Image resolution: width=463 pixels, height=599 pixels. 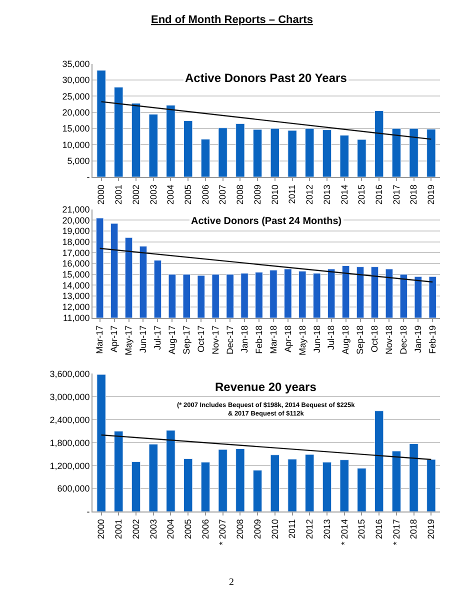 I want to click on x-tick-label: Aug-18, so click(x=345, y=339).